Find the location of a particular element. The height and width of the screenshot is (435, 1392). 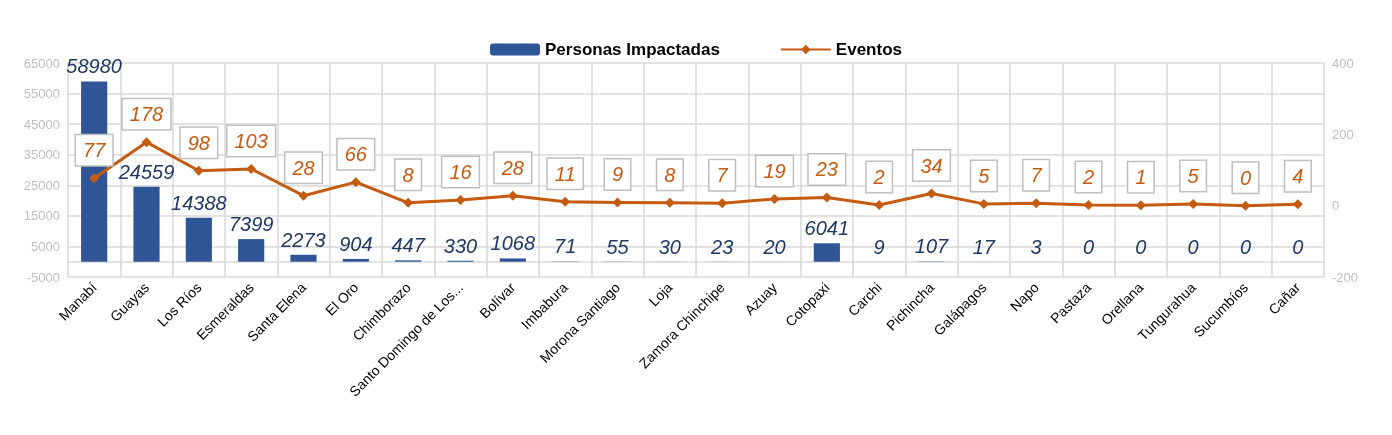

data-label: 11 is located at coordinates (565, 173).